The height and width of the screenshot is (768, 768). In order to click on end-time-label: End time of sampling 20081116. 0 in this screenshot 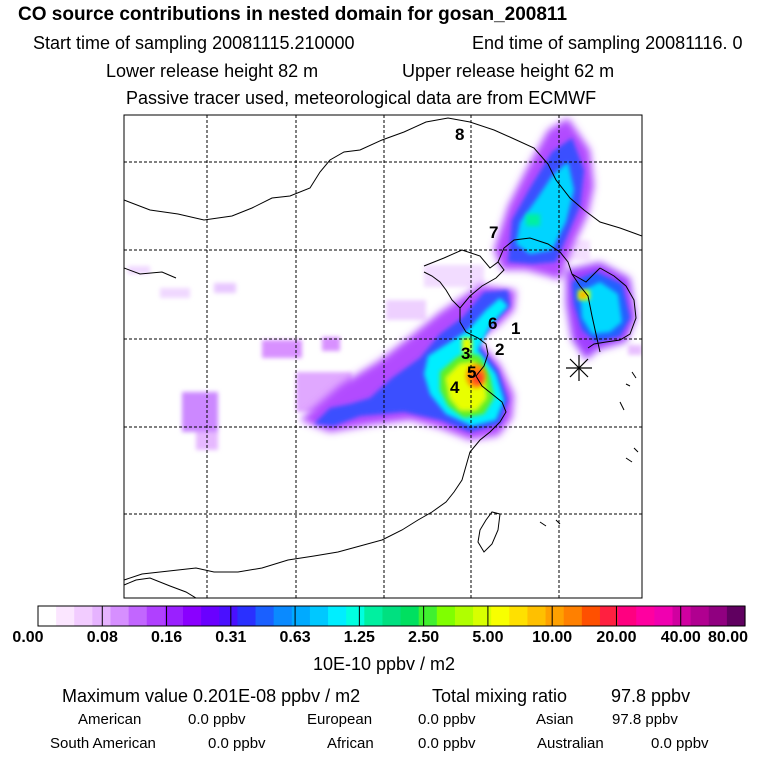, I will do `click(607, 43)`.